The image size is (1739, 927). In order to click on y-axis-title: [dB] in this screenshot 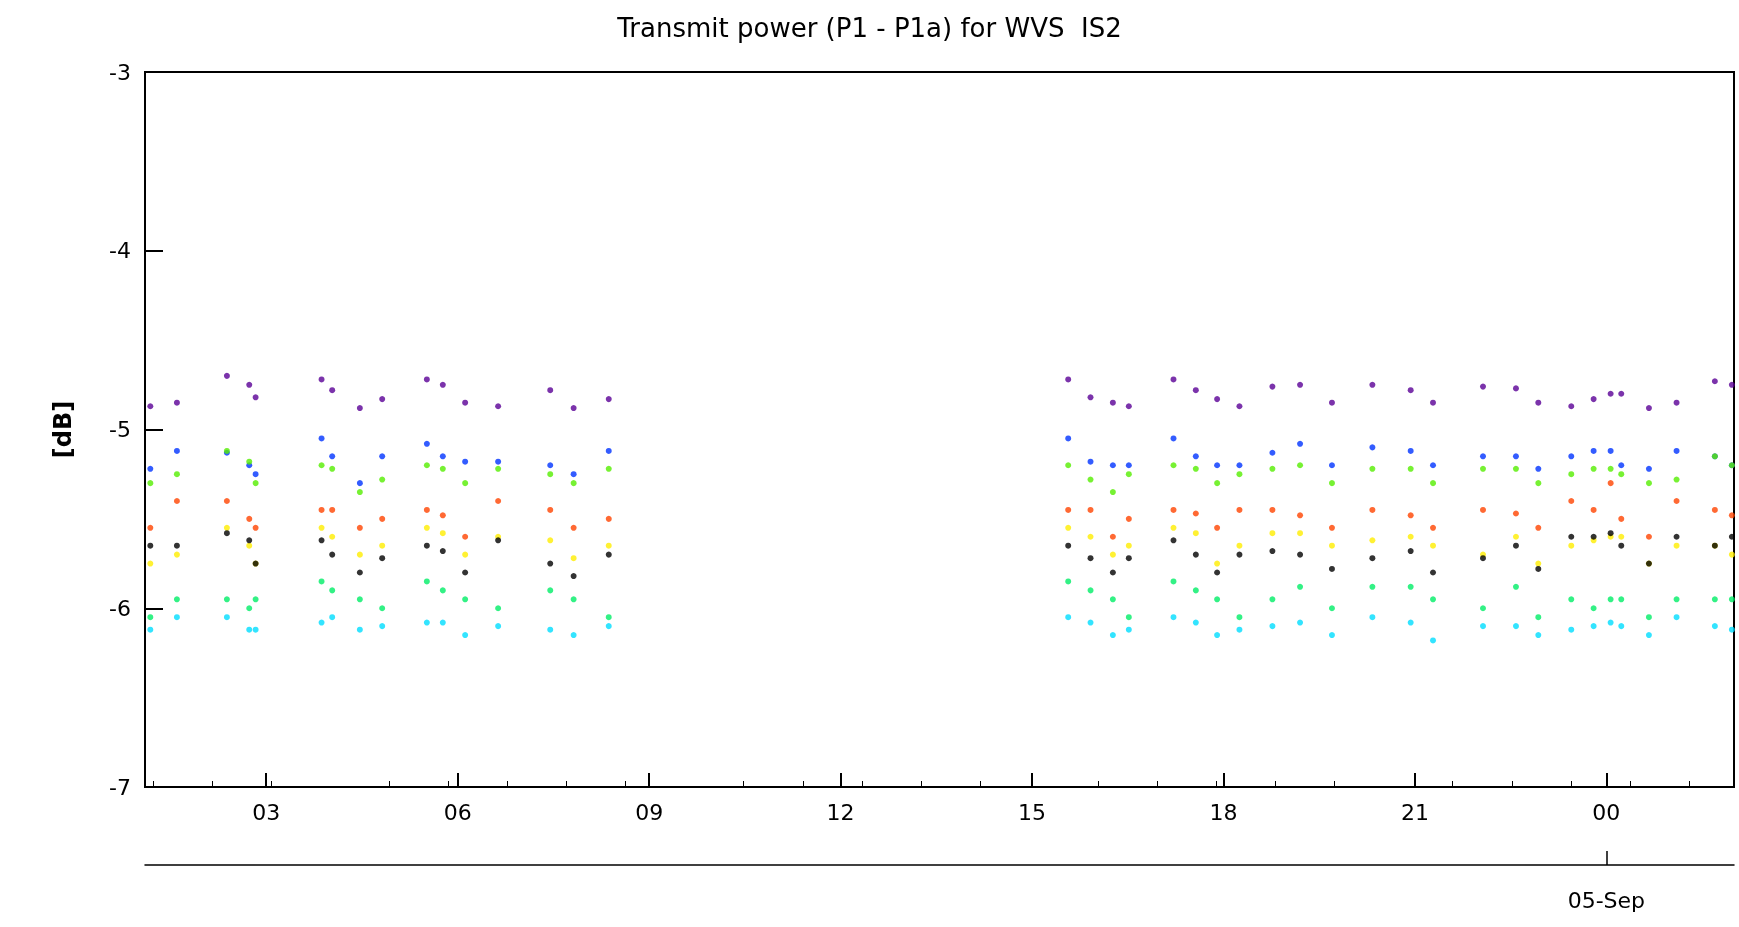, I will do `click(63, 429)`.